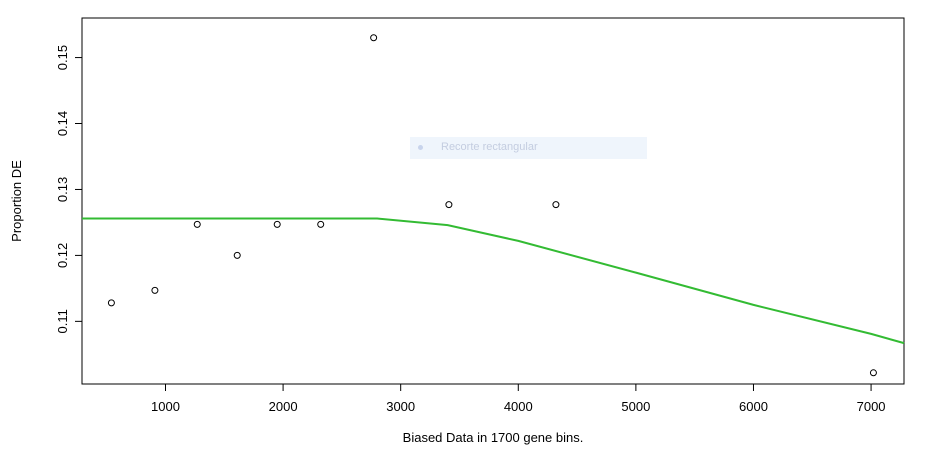 Image resolution: width=938 pixels, height=454 pixels. Describe the element at coordinates (62, 189) in the screenshot. I see `y-tick-label: 0.13` at that location.